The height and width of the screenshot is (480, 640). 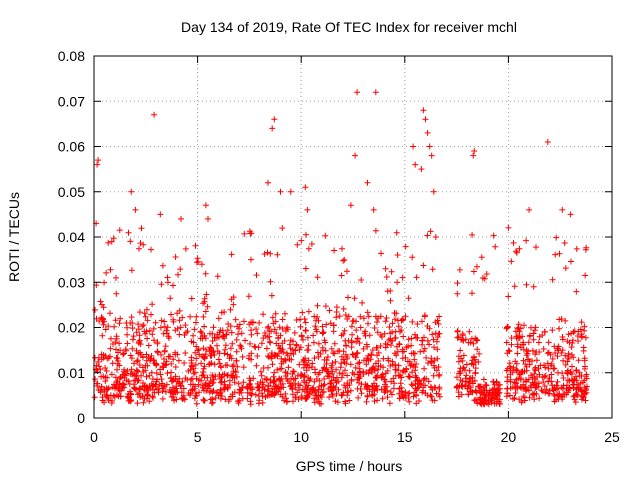 I want to click on y-tick-label: 0.04, so click(x=71, y=237).